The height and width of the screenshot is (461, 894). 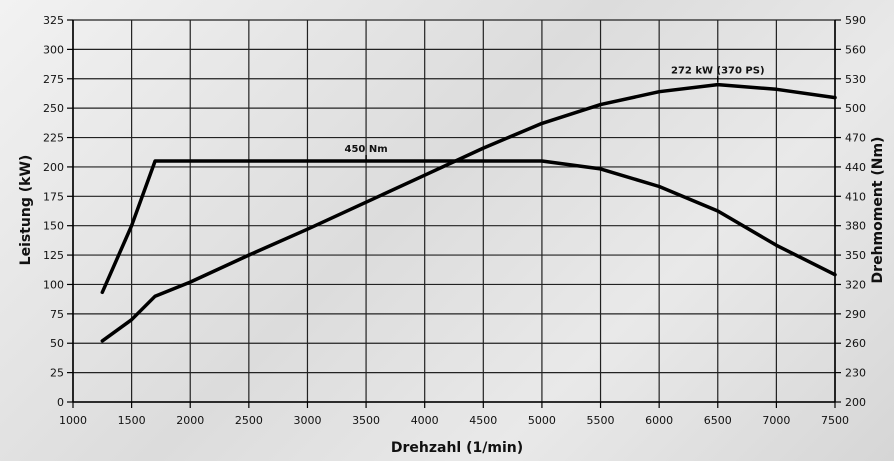 I want to click on right-tick-label: 560, so click(x=855, y=49).